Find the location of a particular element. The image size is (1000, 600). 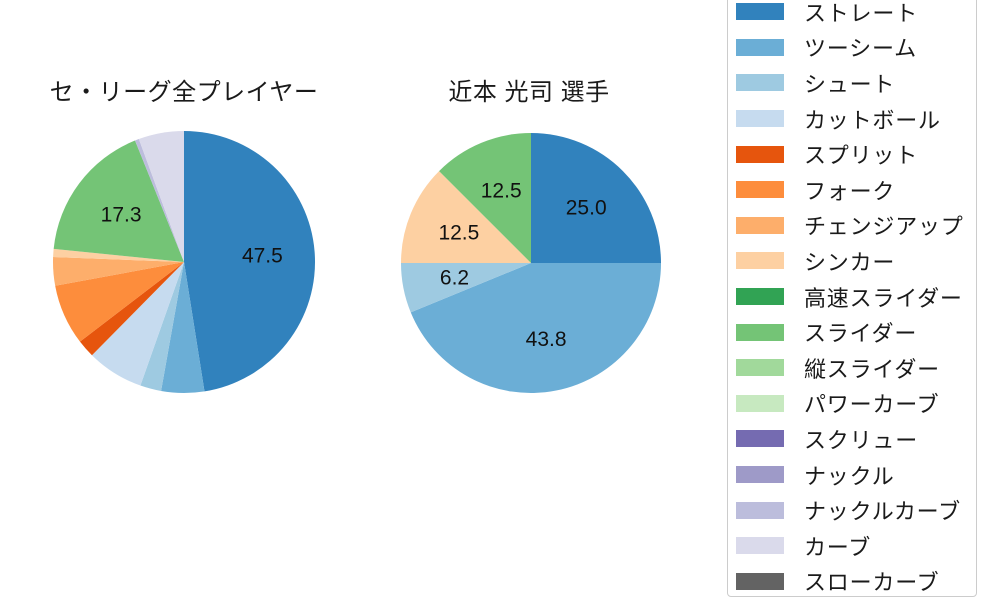

legend-item-label: シンカー is located at coordinates (850, 262).